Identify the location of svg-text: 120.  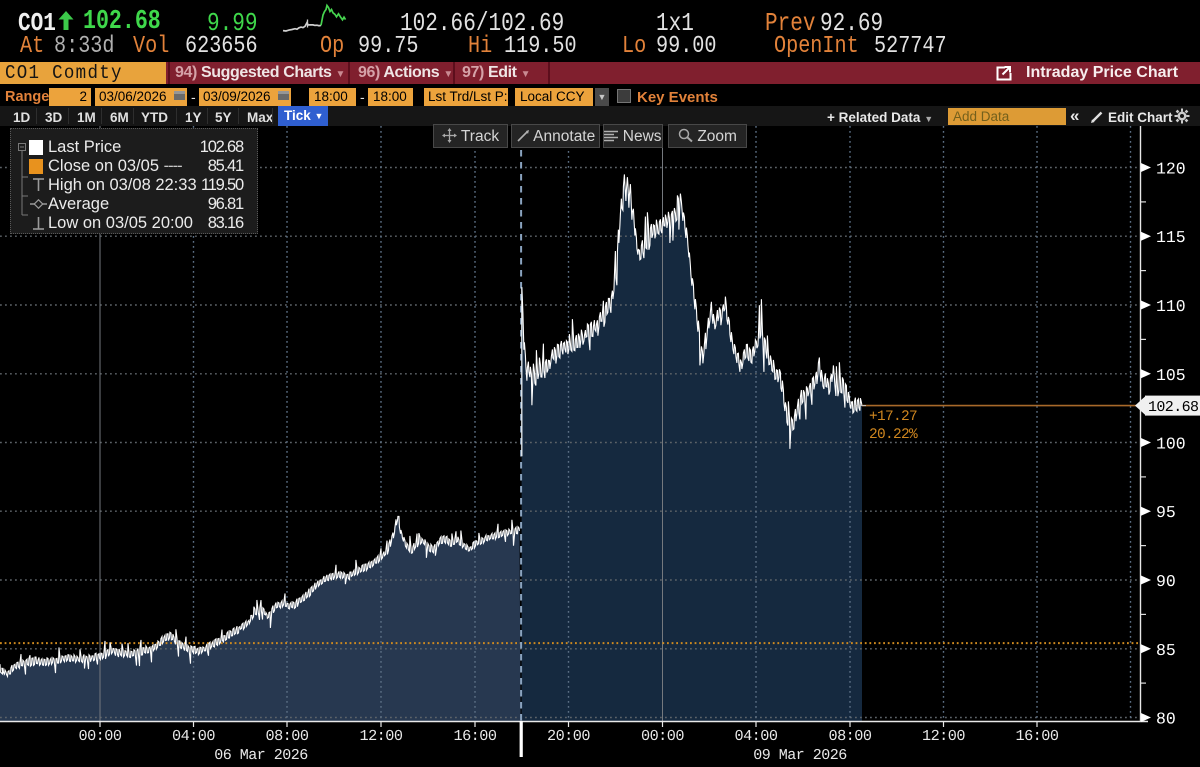
(1171, 169).